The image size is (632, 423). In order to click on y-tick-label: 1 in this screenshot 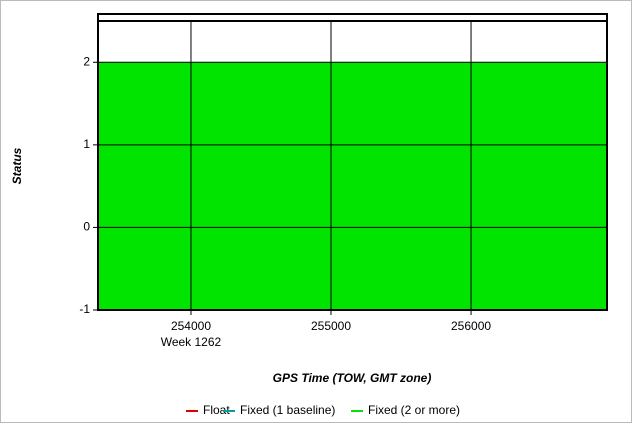, I will do `click(86, 144)`.